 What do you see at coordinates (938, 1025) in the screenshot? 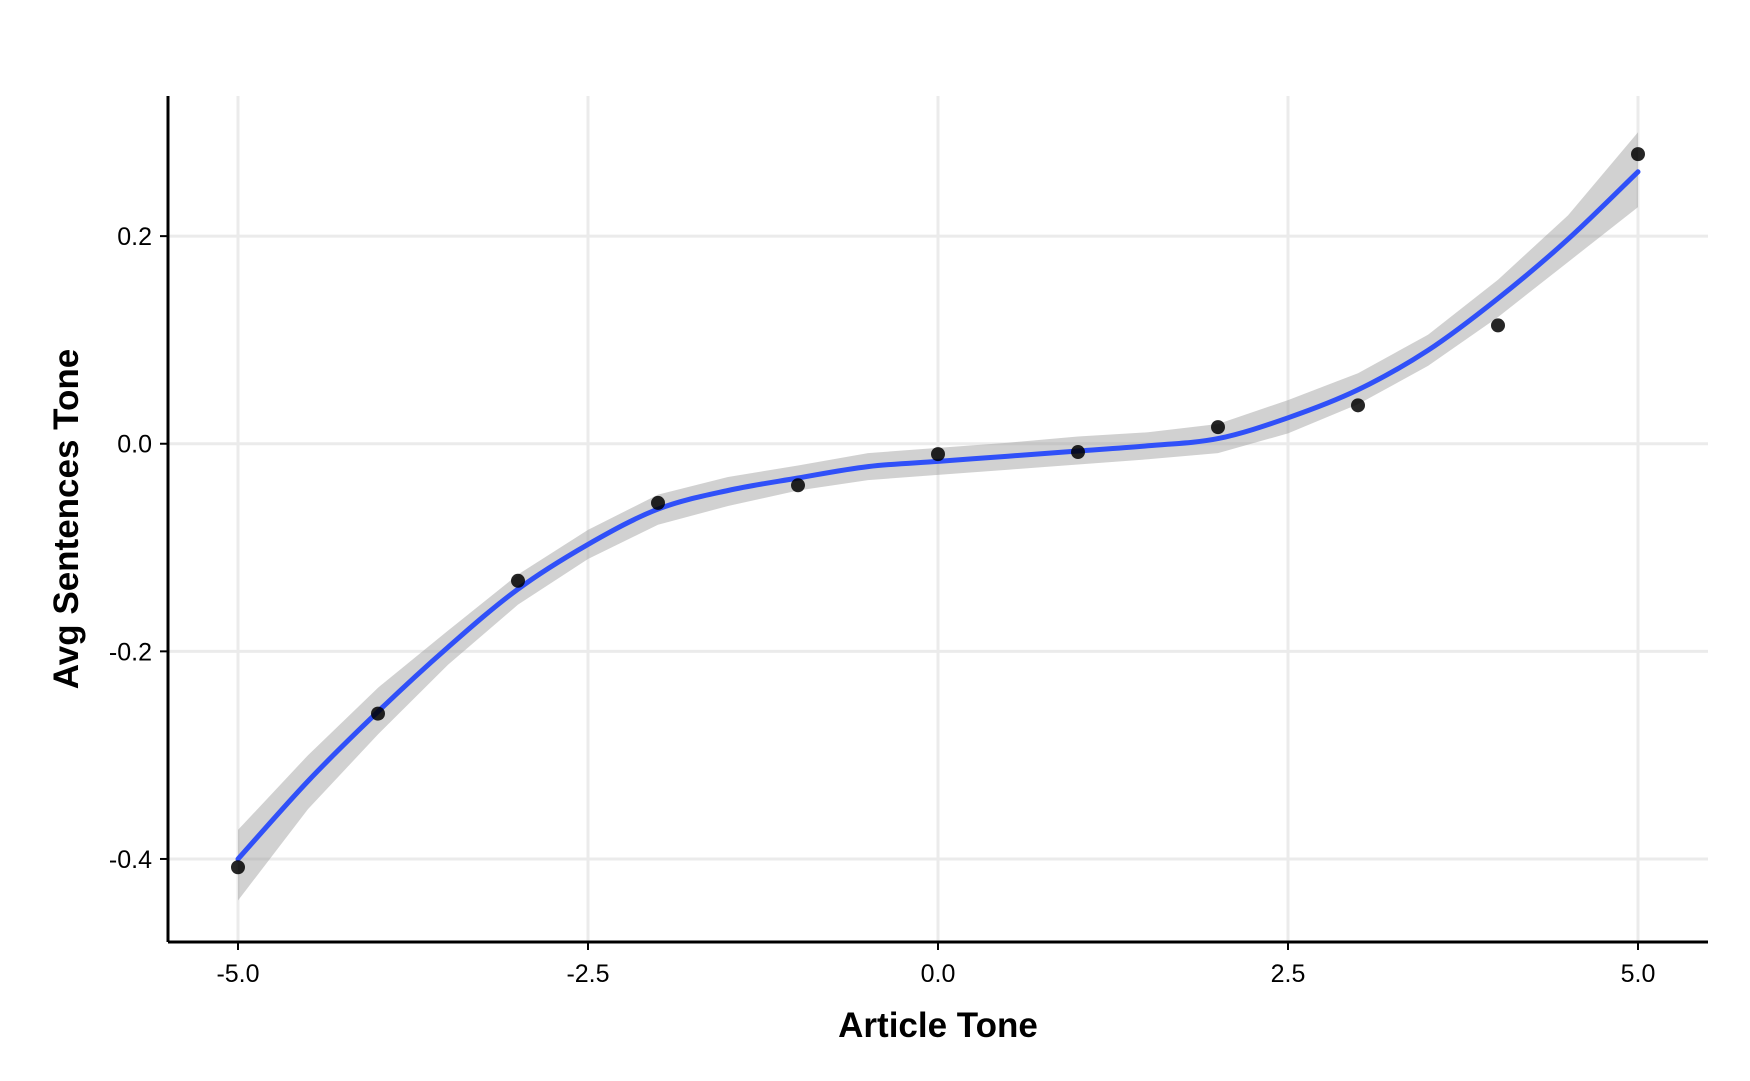
I see `x-axis-title: Article Tone` at bounding box center [938, 1025].